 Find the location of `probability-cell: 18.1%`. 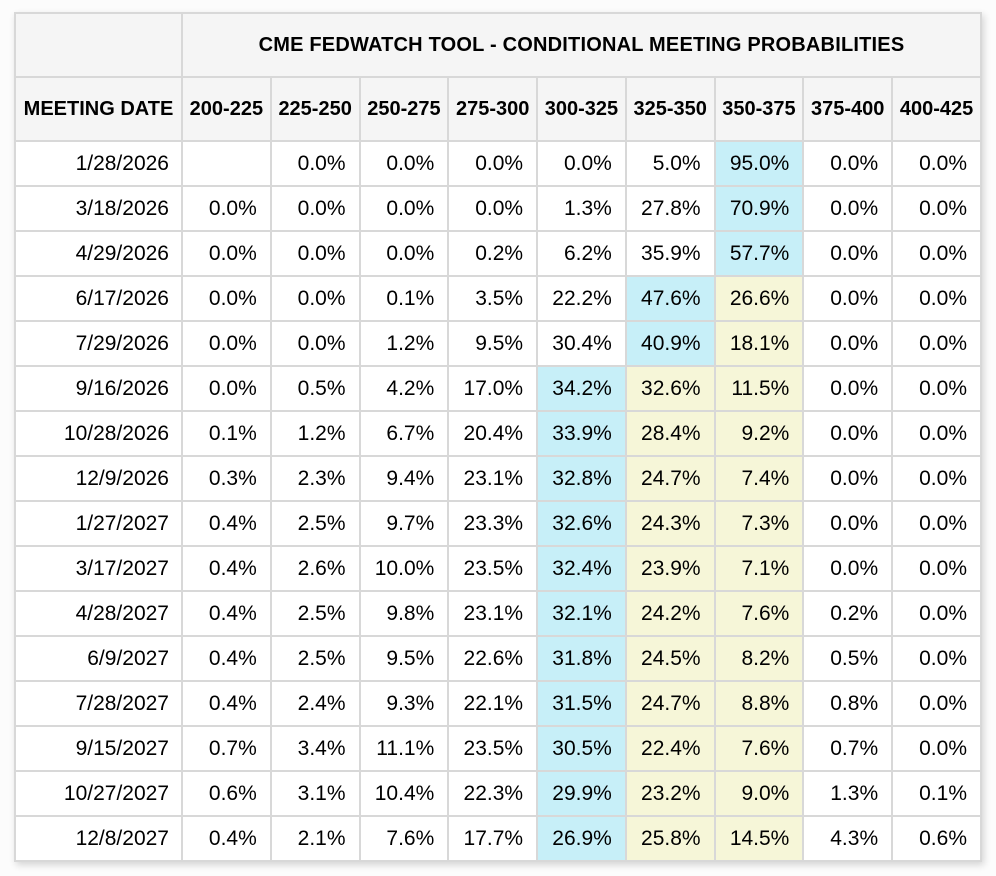

probability-cell: 18.1% is located at coordinates (759, 343).